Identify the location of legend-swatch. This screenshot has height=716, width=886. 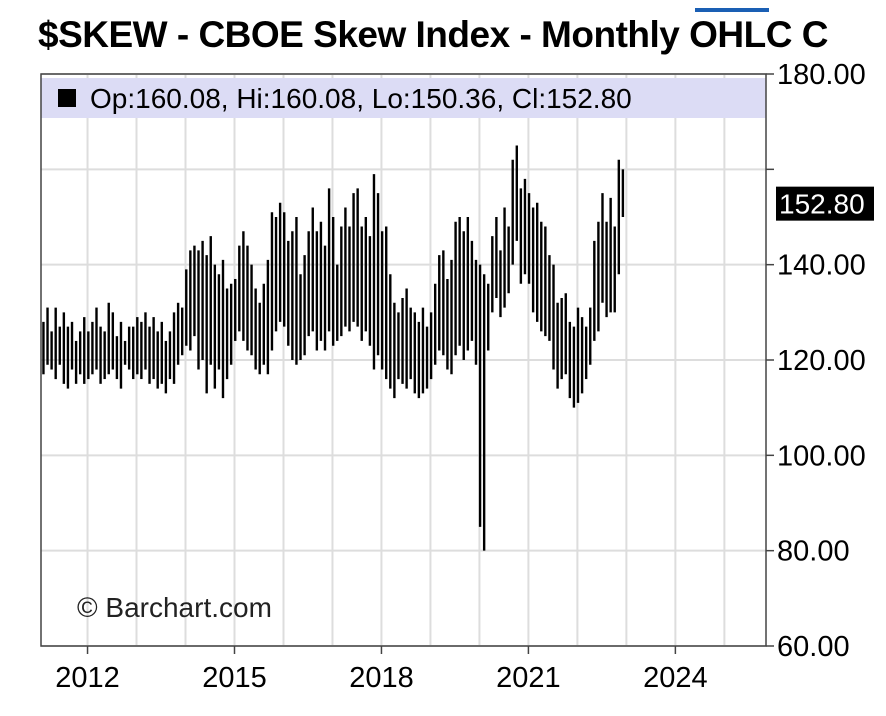
(67, 98).